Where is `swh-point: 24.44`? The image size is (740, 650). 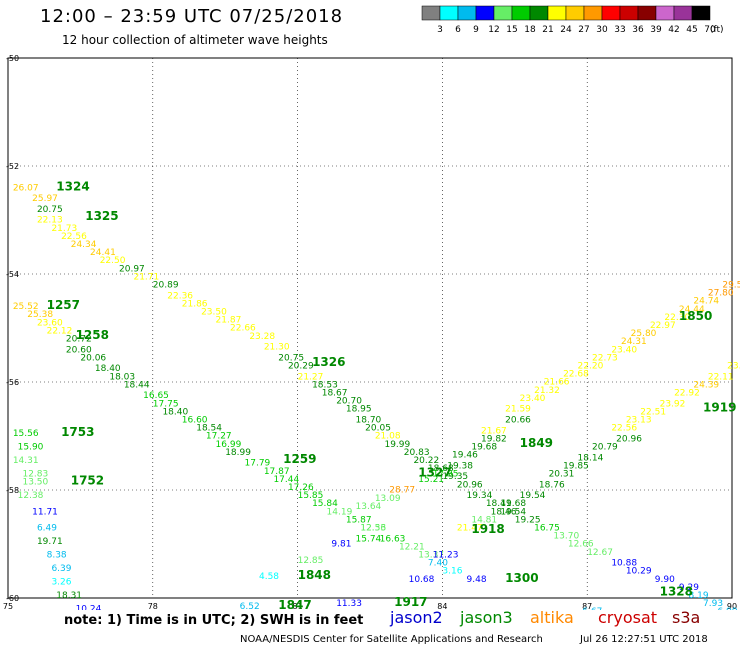 swh-point: 24.44 is located at coordinates (692, 310).